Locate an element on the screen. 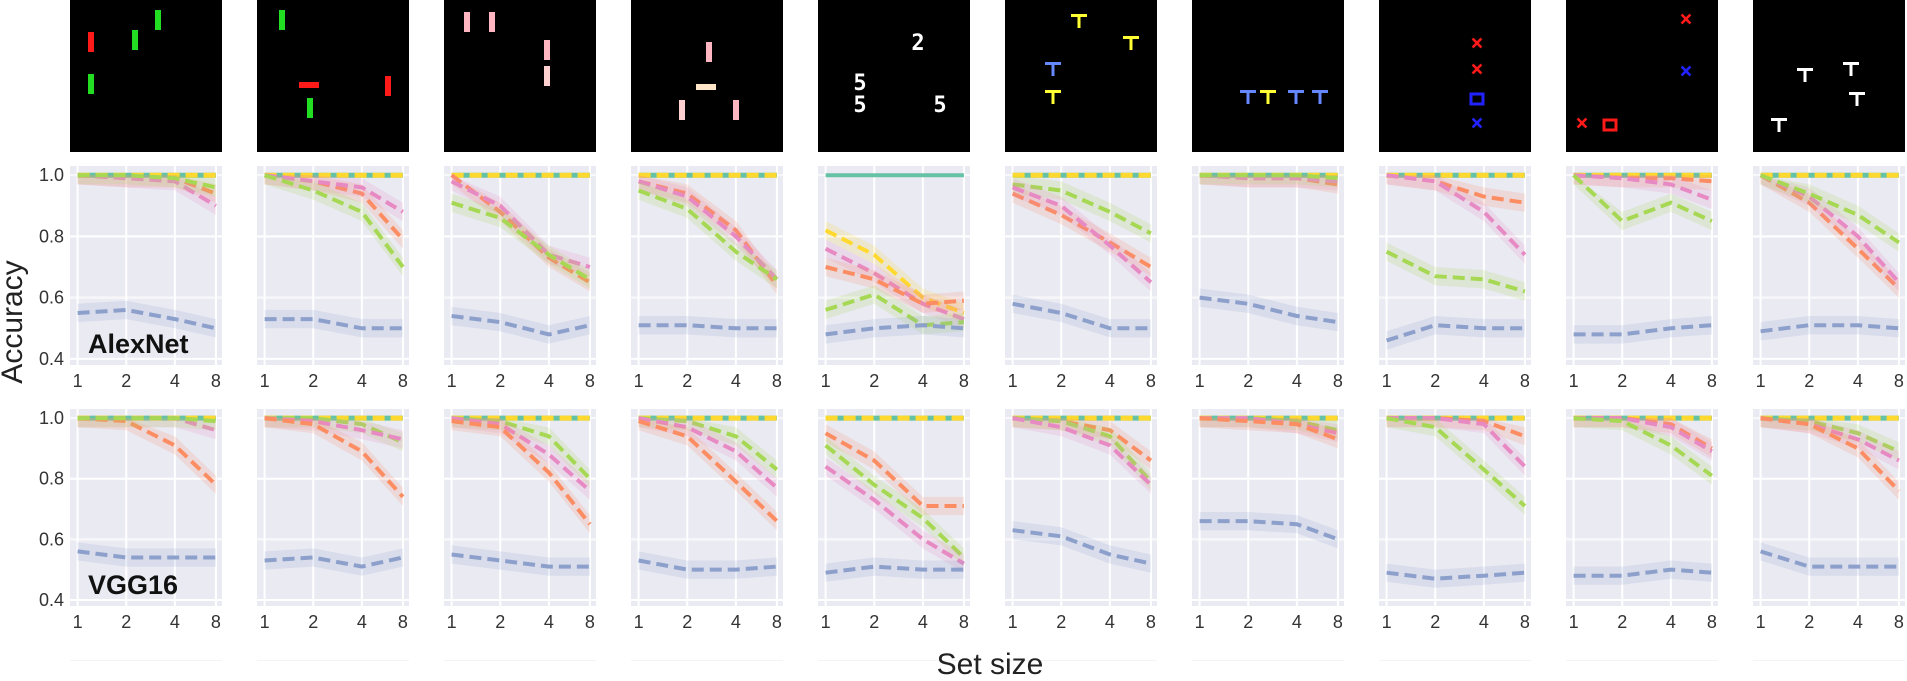 Image resolution: width=1907 pixels, height=681 pixels. y-tick-label: 0.8 is located at coordinates (51, 479).